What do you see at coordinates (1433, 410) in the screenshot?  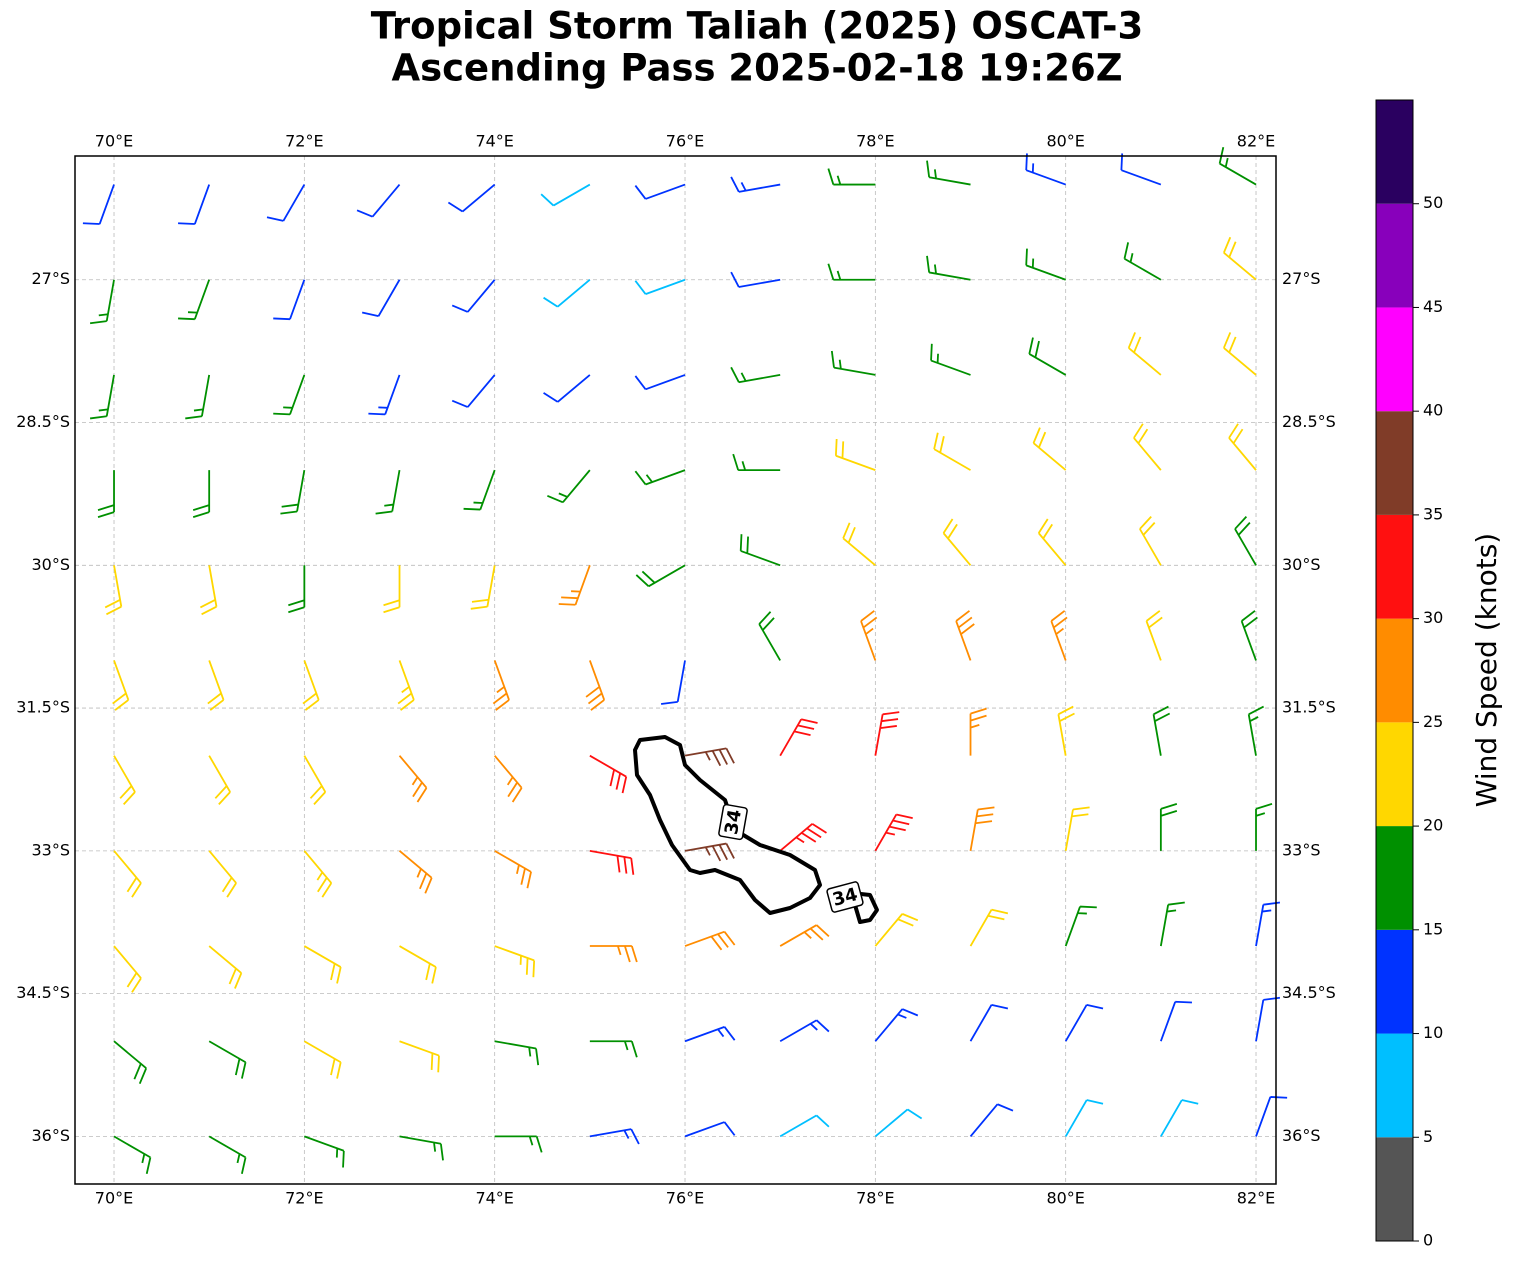 I see `colorbar-tick-label: 40` at bounding box center [1433, 410].